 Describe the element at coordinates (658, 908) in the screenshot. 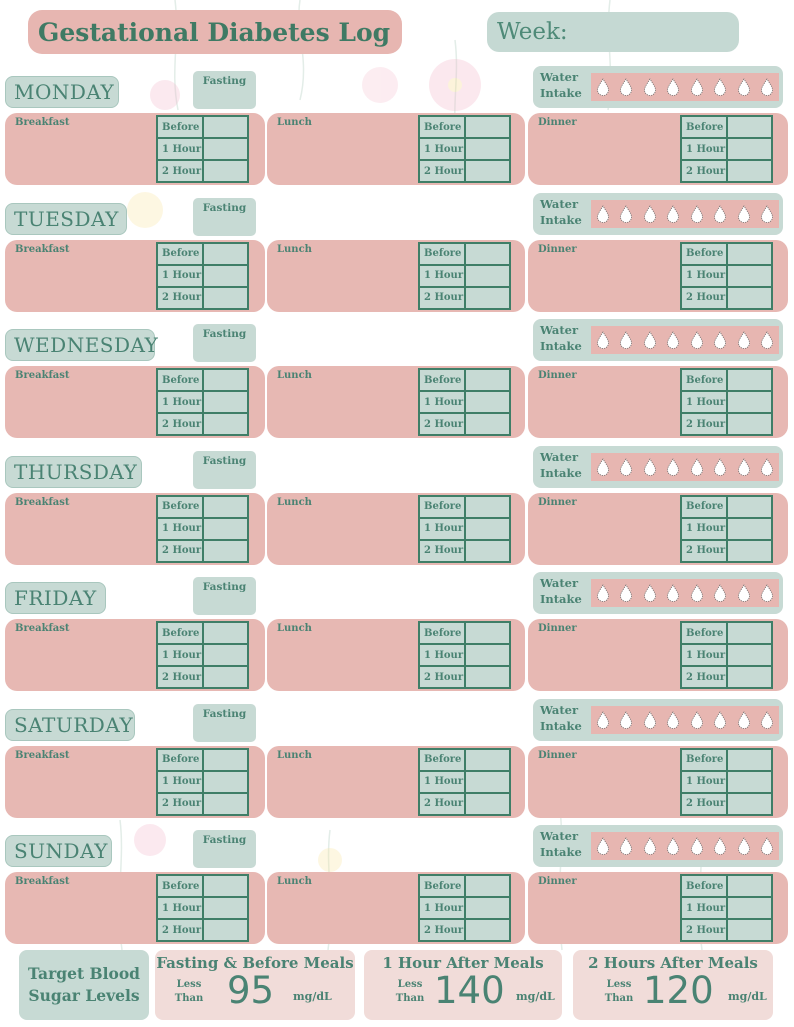

I see `meal-box-sunday-dinner: Dinner Before 1 Hour 2 Hour` at that location.